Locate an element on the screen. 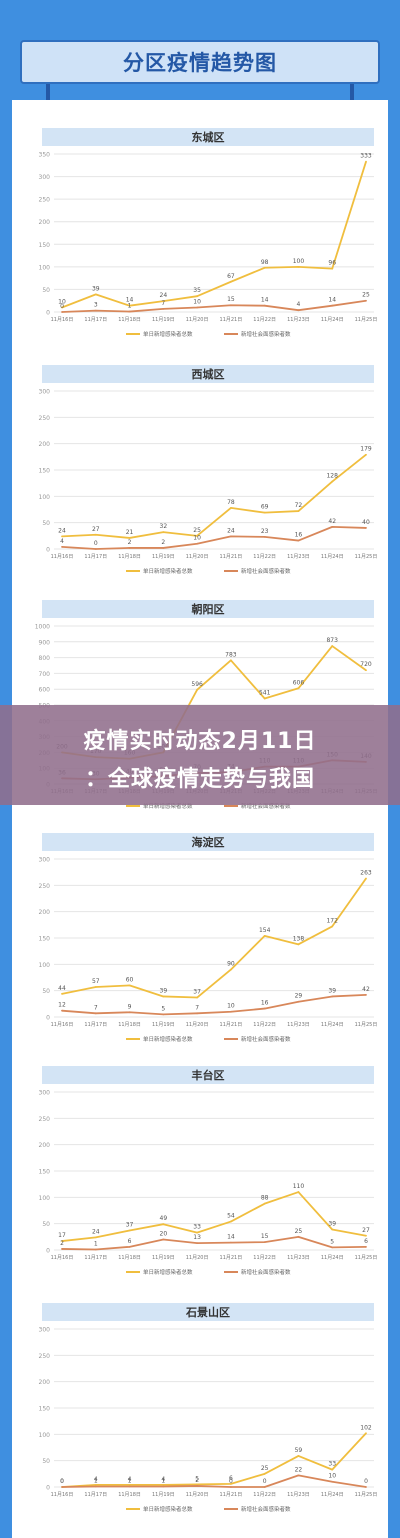 The image size is (400, 1538). data-label: 596 is located at coordinates (197, 684).